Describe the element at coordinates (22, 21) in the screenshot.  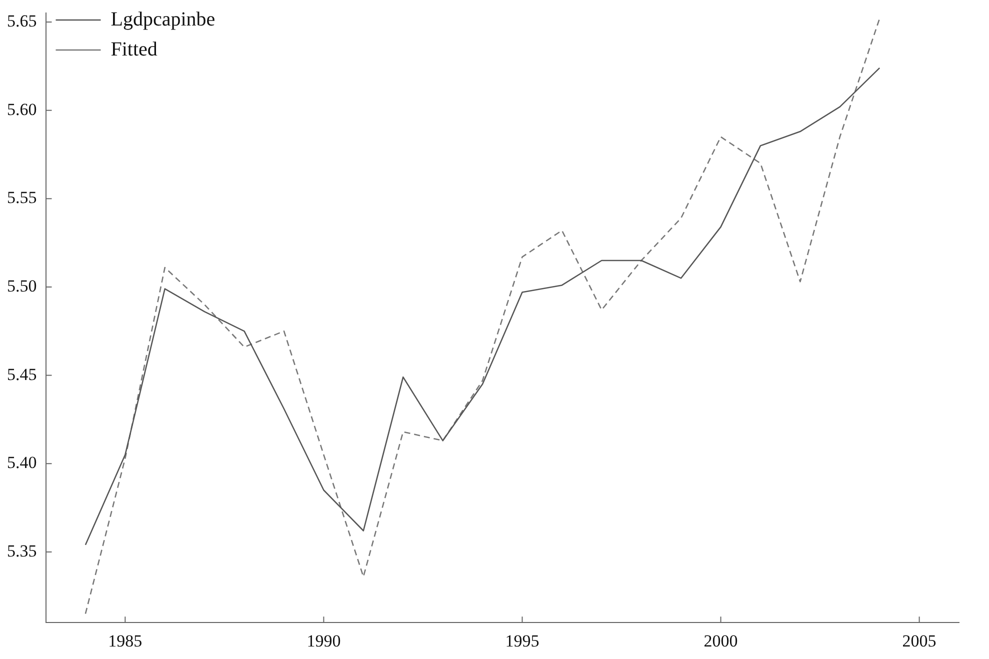
I see `y-tick-label: 5.65` at that location.